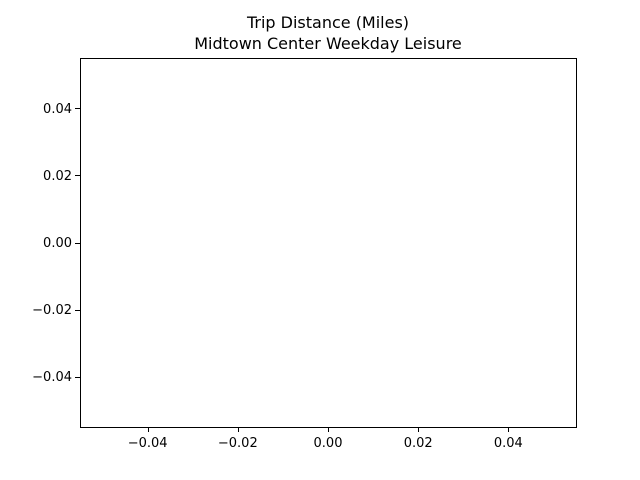 The image size is (640, 480). Describe the element at coordinates (327, 22) in the screenshot. I see `chart-title: Trip Distance (Miles)` at that location.